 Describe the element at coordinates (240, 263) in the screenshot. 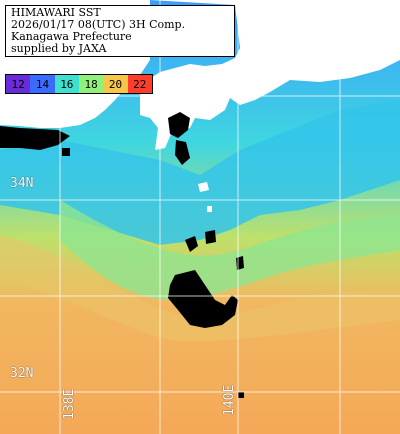

I see `cloud-island3` at that location.